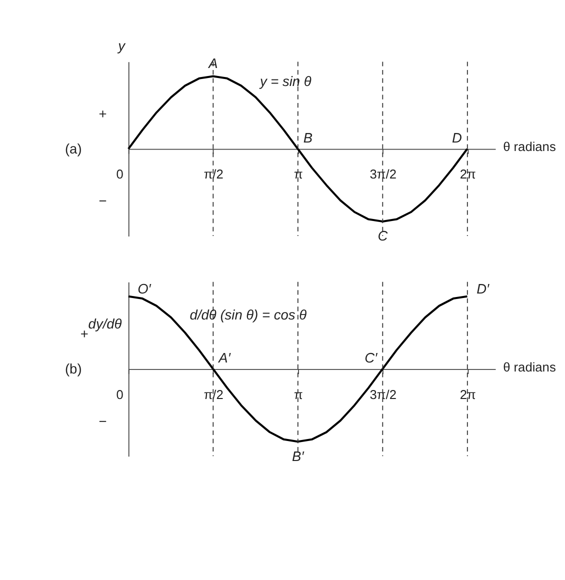 This screenshot has height=580, width=565. What do you see at coordinates (73, 369) in the screenshot?
I see `text: (b)` at bounding box center [73, 369].